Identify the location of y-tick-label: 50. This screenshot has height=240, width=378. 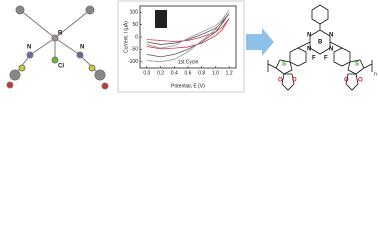
(135, 25).